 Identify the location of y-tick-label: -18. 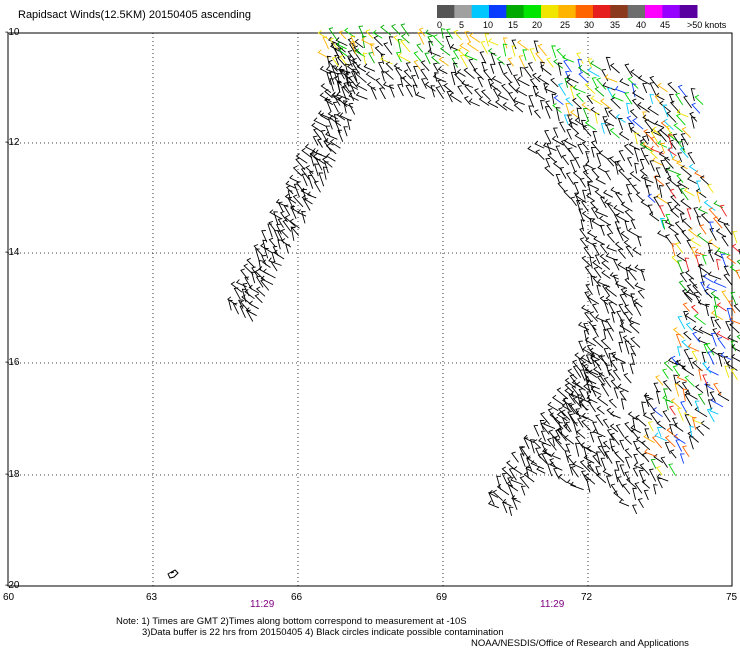
(12, 474).